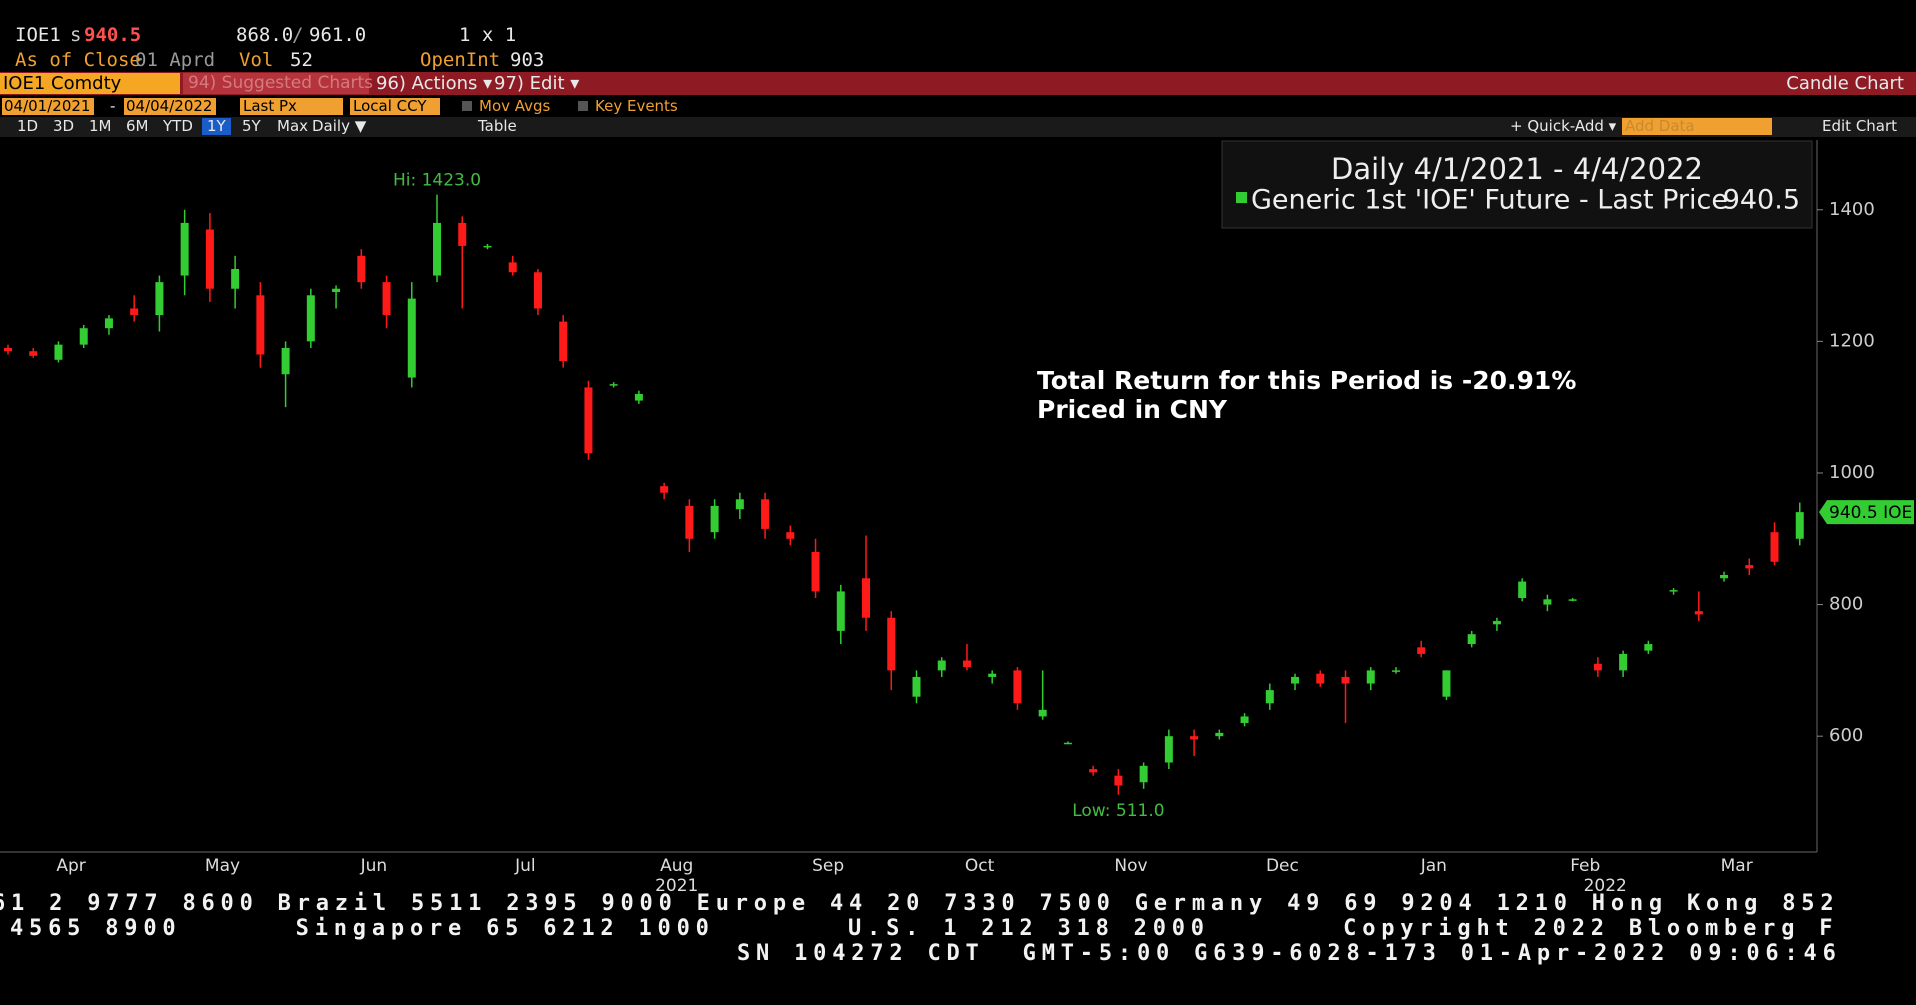 The width and height of the screenshot is (1916, 1005). Describe the element at coordinates (1846, 735) in the screenshot. I see `y-tick-label: 600` at that location.